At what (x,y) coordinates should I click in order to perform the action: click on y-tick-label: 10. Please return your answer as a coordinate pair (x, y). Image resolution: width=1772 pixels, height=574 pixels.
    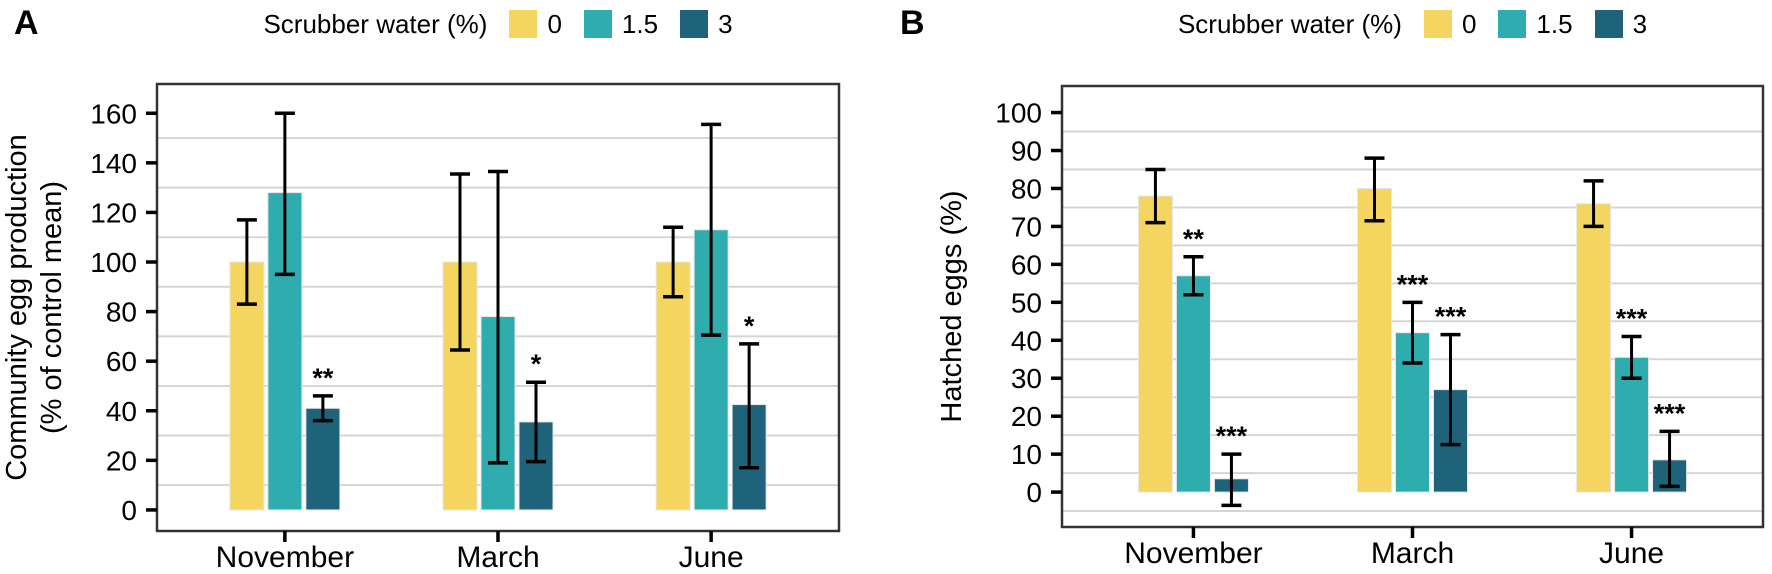
    Looking at the image, I should click on (1026, 454).